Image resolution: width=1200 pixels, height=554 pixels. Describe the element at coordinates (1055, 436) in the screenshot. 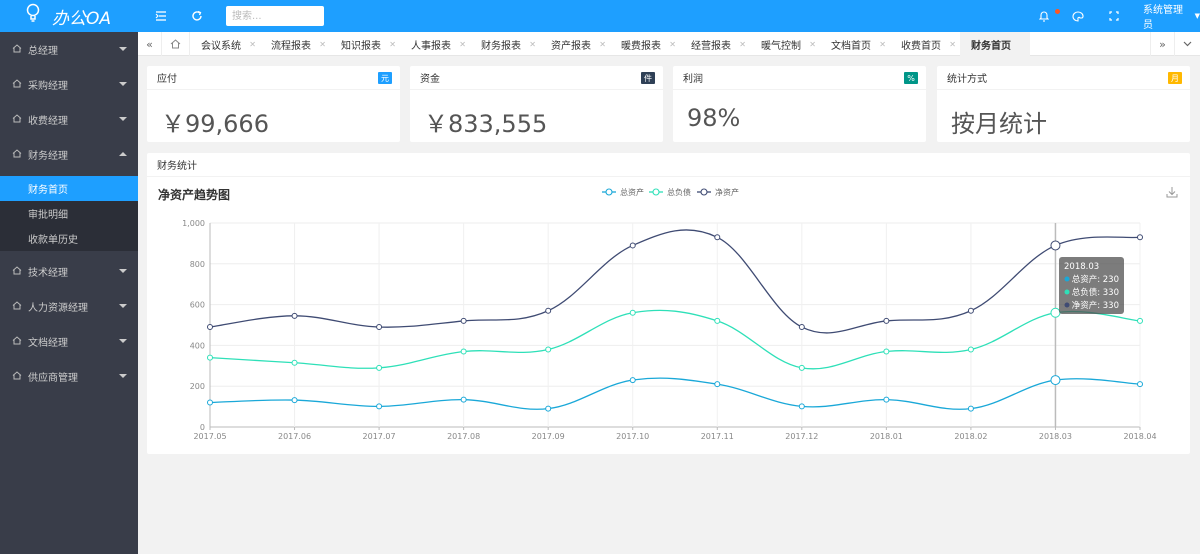

I see `x-tick-label: 2018.03` at that location.